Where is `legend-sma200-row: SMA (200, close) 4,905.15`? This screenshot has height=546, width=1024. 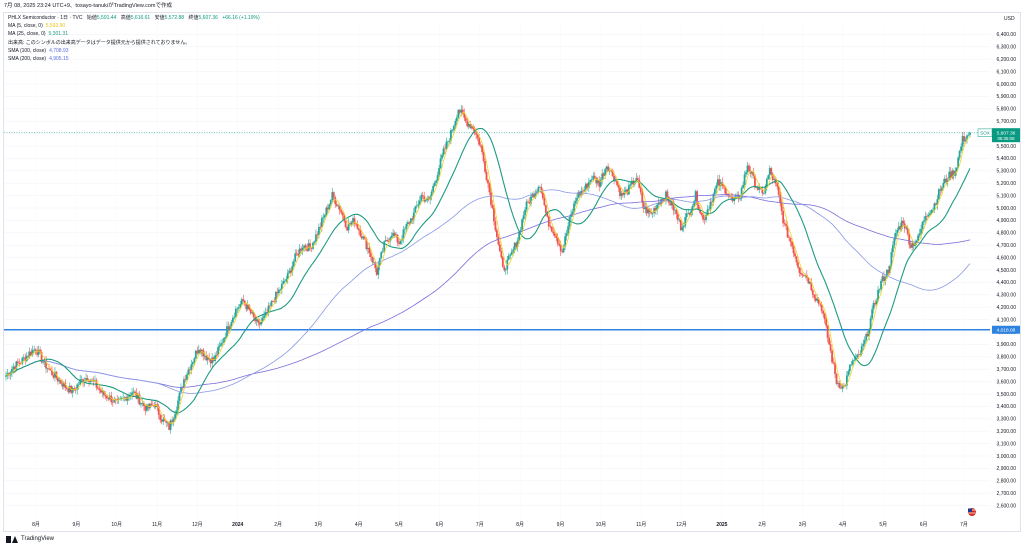
legend-sma200-row: SMA (200, close) 4,905.15 is located at coordinates (134, 59).